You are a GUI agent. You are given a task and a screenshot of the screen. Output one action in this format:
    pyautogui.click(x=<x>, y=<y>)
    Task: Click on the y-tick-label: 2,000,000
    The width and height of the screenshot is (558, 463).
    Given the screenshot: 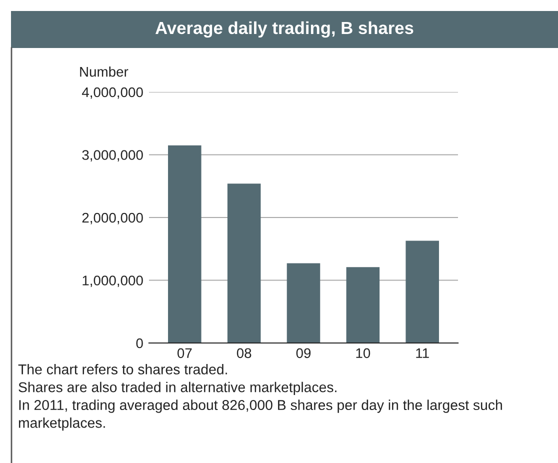 What is the action you would take?
    pyautogui.click(x=112, y=218)
    